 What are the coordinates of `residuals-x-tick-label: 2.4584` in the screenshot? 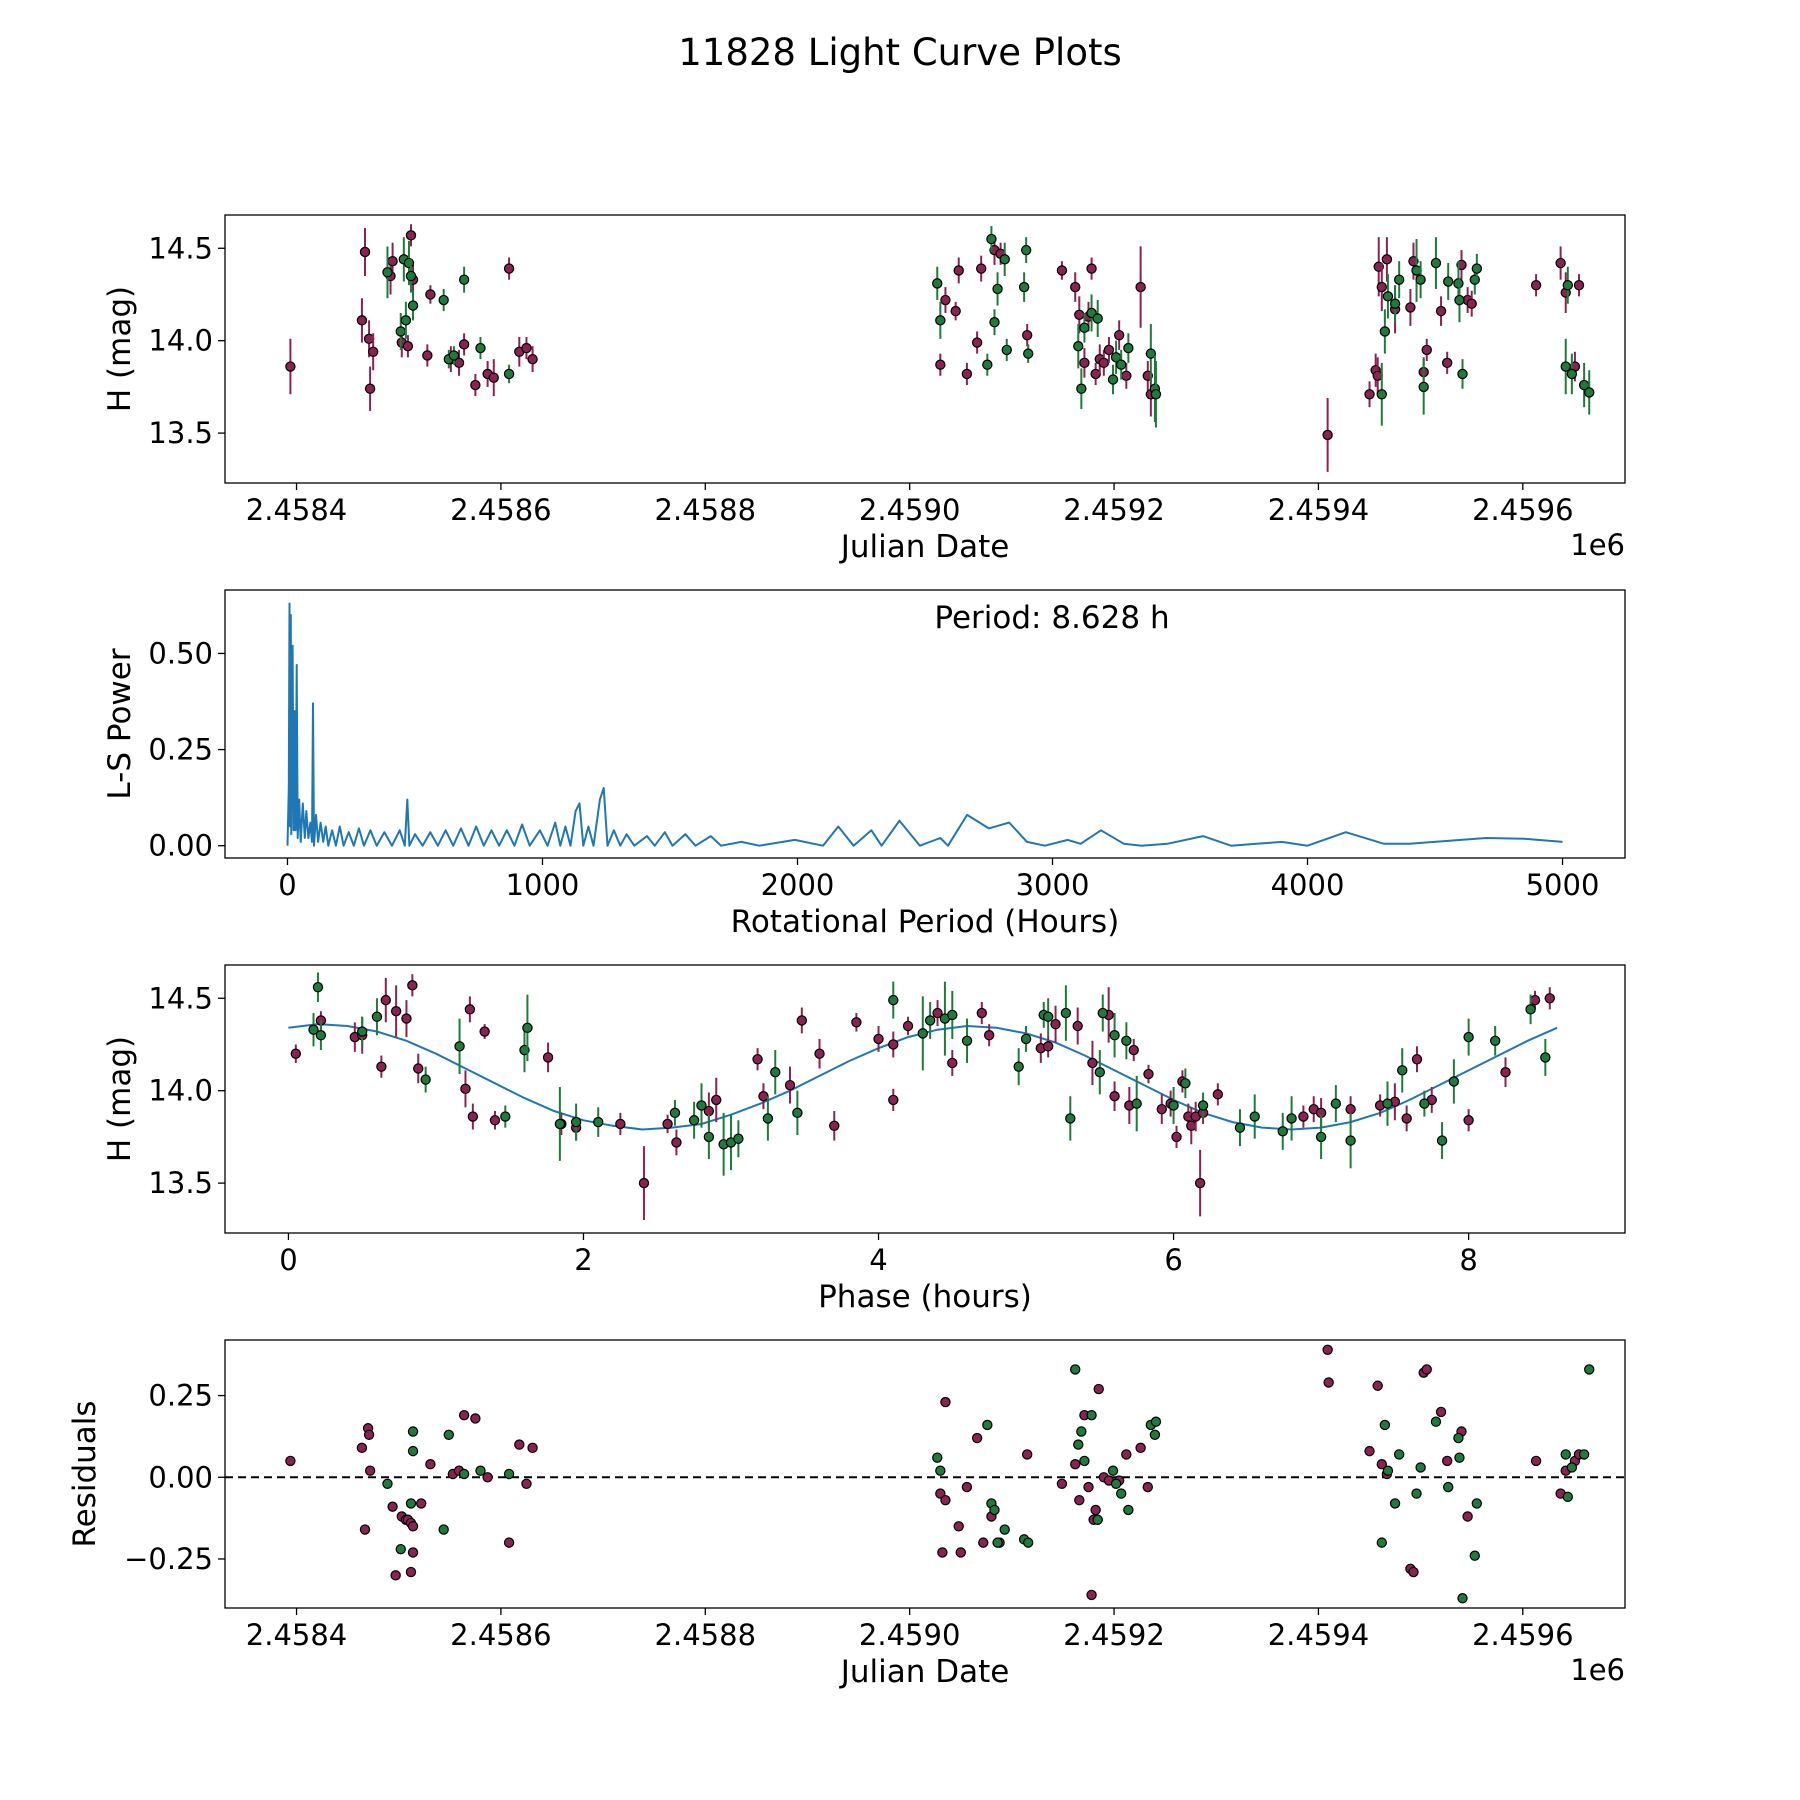 It's located at (296, 1635).